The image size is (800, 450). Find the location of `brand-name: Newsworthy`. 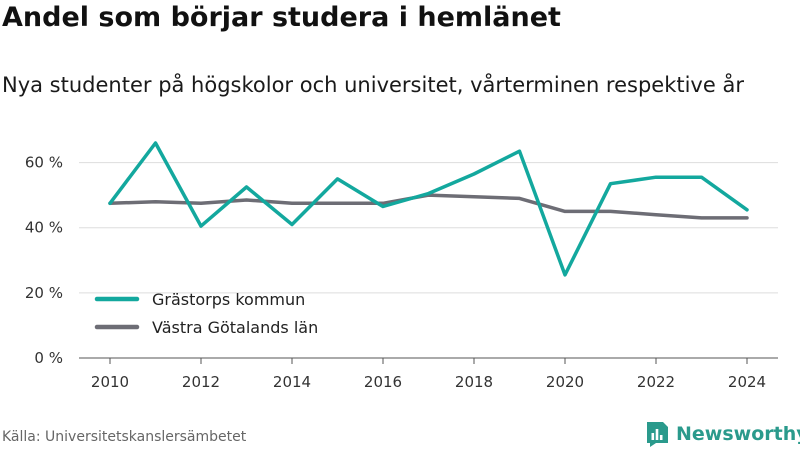

brand-name: Newsworthy is located at coordinates (738, 434).